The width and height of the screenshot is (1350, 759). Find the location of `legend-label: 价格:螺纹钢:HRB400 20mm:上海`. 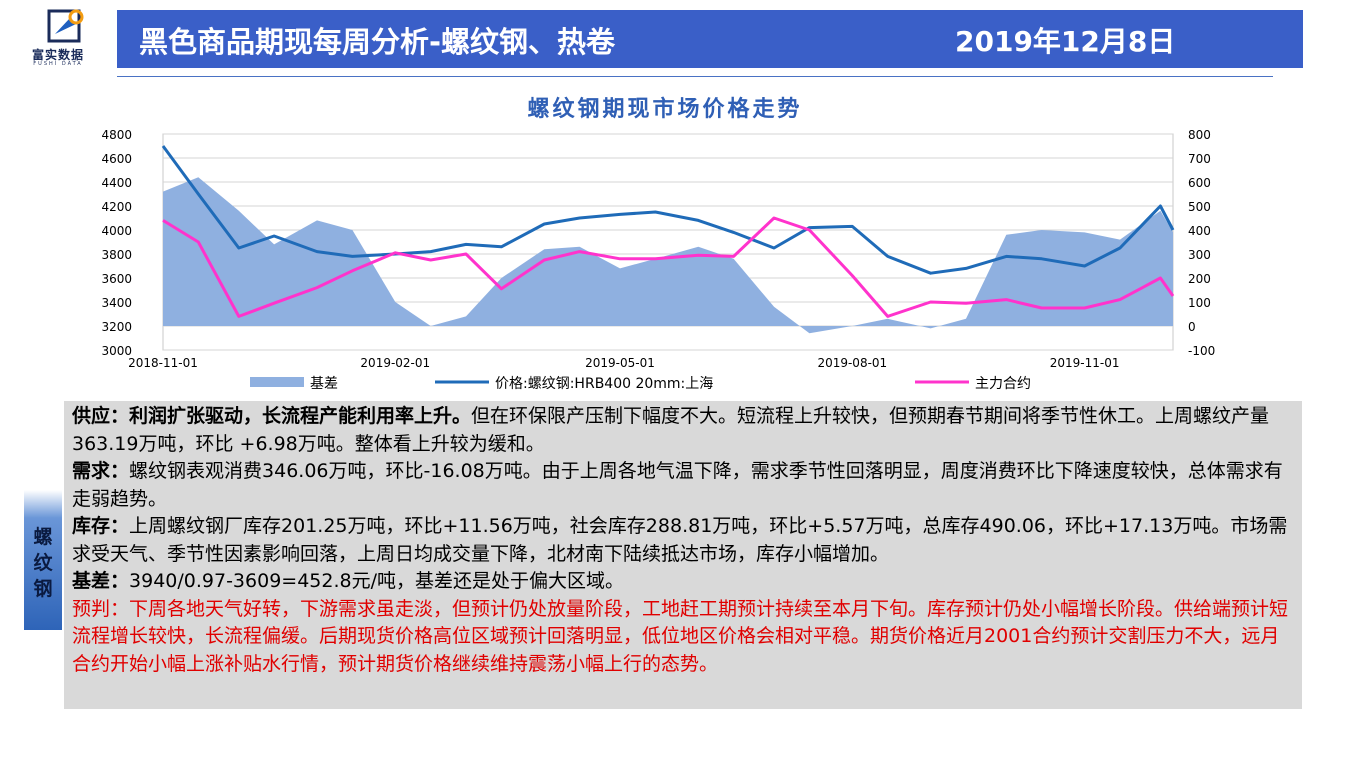

legend-label: 价格:螺纹钢:HRB400 20mm:上海 is located at coordinates (604, 384).